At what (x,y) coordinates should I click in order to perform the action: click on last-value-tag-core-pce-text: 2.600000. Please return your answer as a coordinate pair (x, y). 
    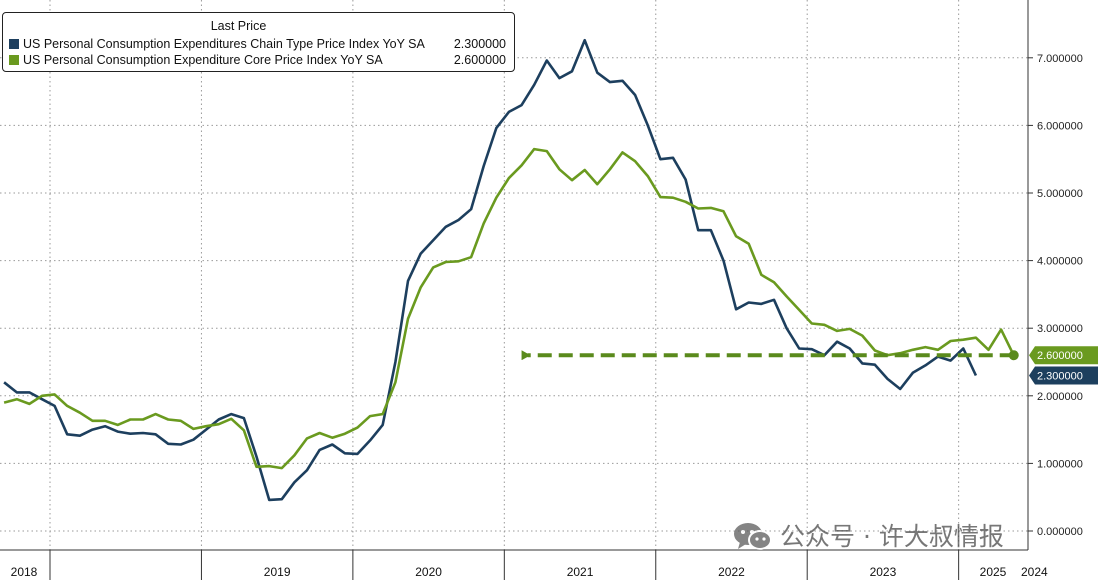
    Looking at the image, I should click on (1060, 356).